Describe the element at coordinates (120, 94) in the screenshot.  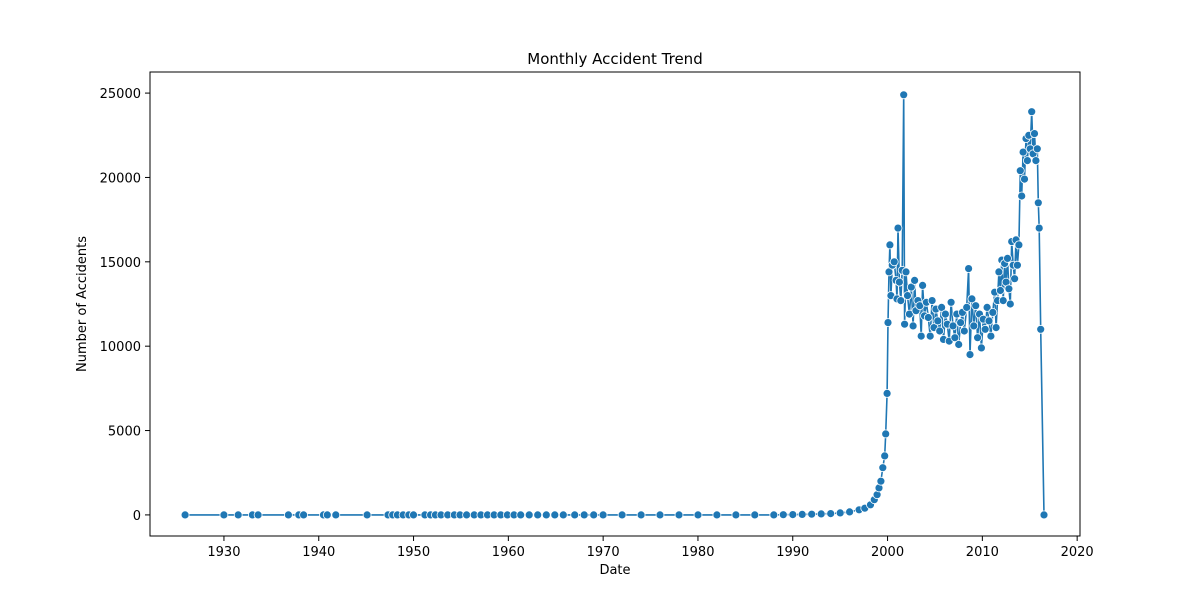
I see `y-tick-label: 25000` at that location.